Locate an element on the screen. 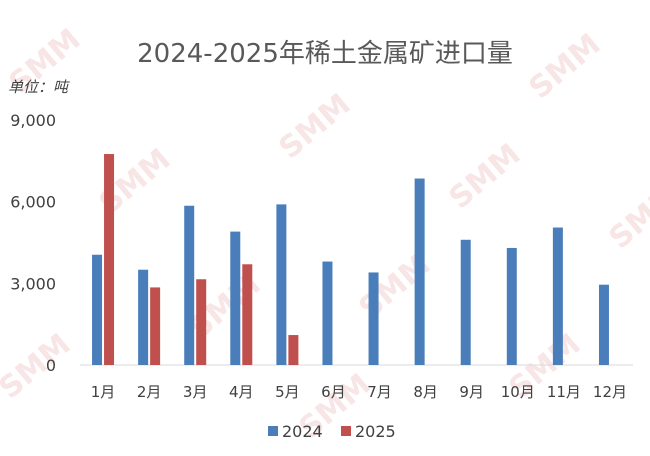 This screenshot has width=650, height=456. x-tick-label: 5月 is located at coordinates (287, 392).